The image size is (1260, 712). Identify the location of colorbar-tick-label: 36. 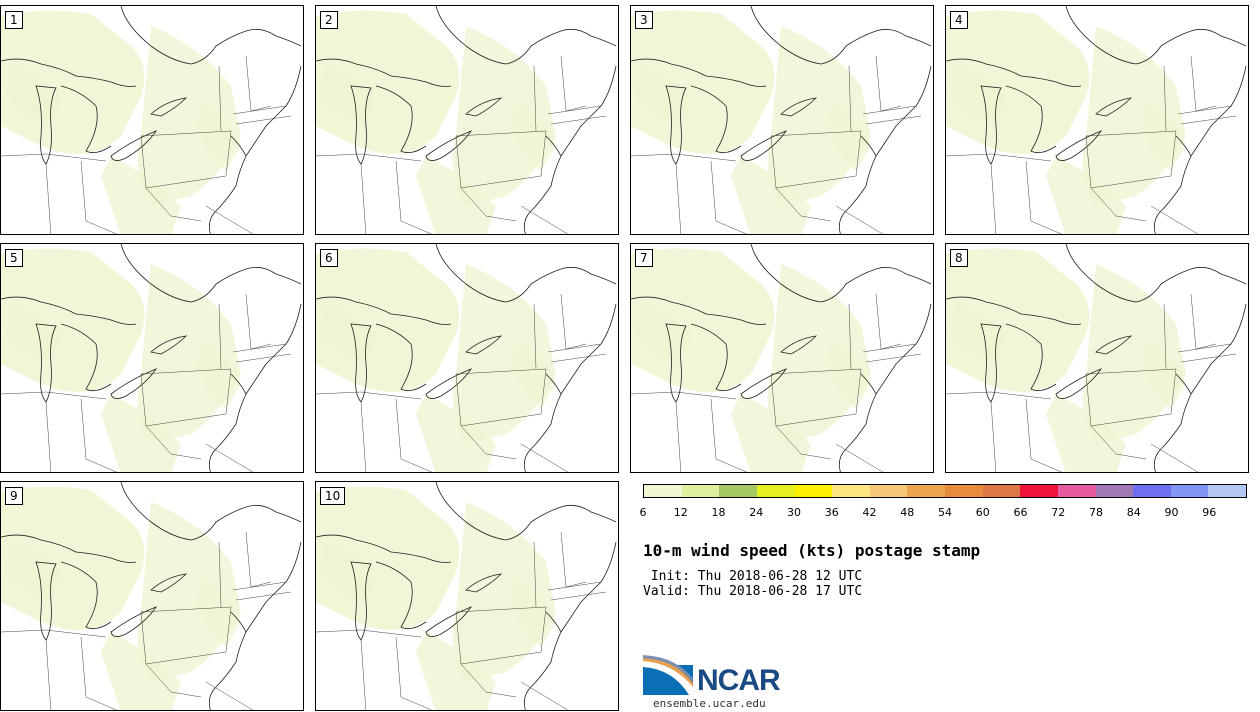
(831, 512).